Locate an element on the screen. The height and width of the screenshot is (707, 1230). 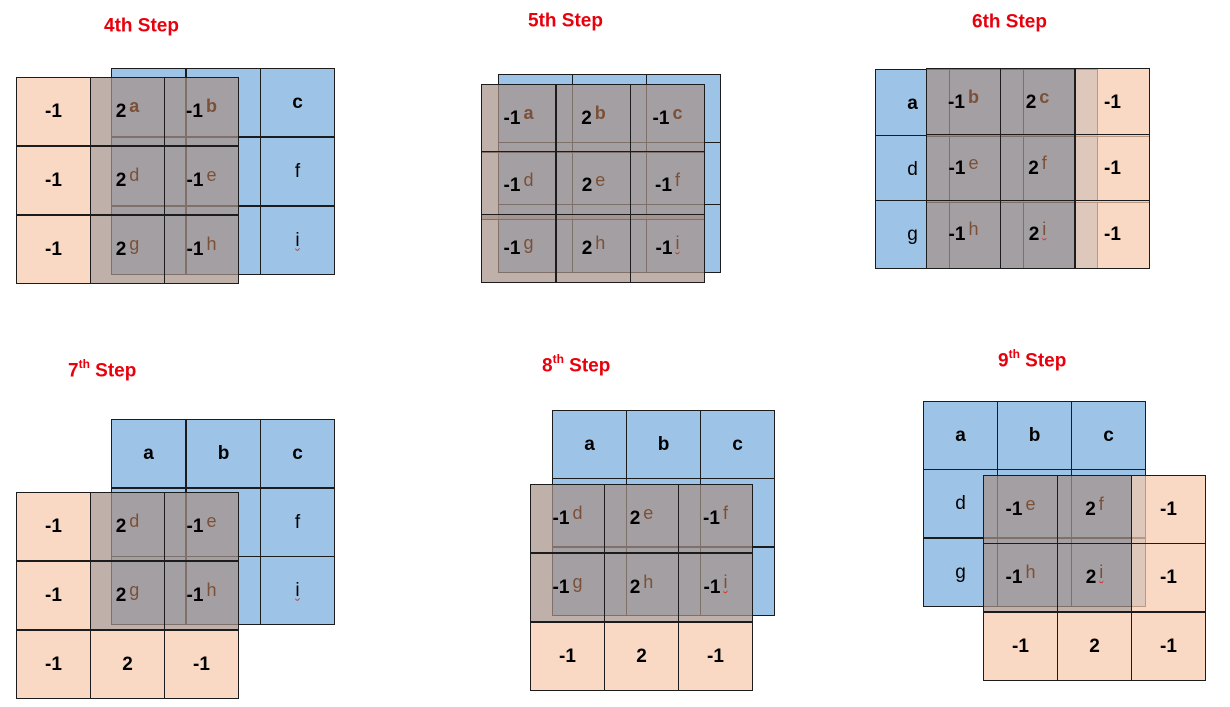
step-6-title: 6th Step is located at coordinates (1009, 22).